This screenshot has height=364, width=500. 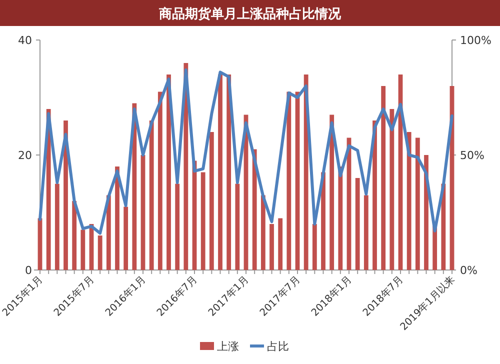 What do you see at coordinates (228, 346) in the screenshot?
I see `legend-label: 上涨` at bounding box center [228, 346].